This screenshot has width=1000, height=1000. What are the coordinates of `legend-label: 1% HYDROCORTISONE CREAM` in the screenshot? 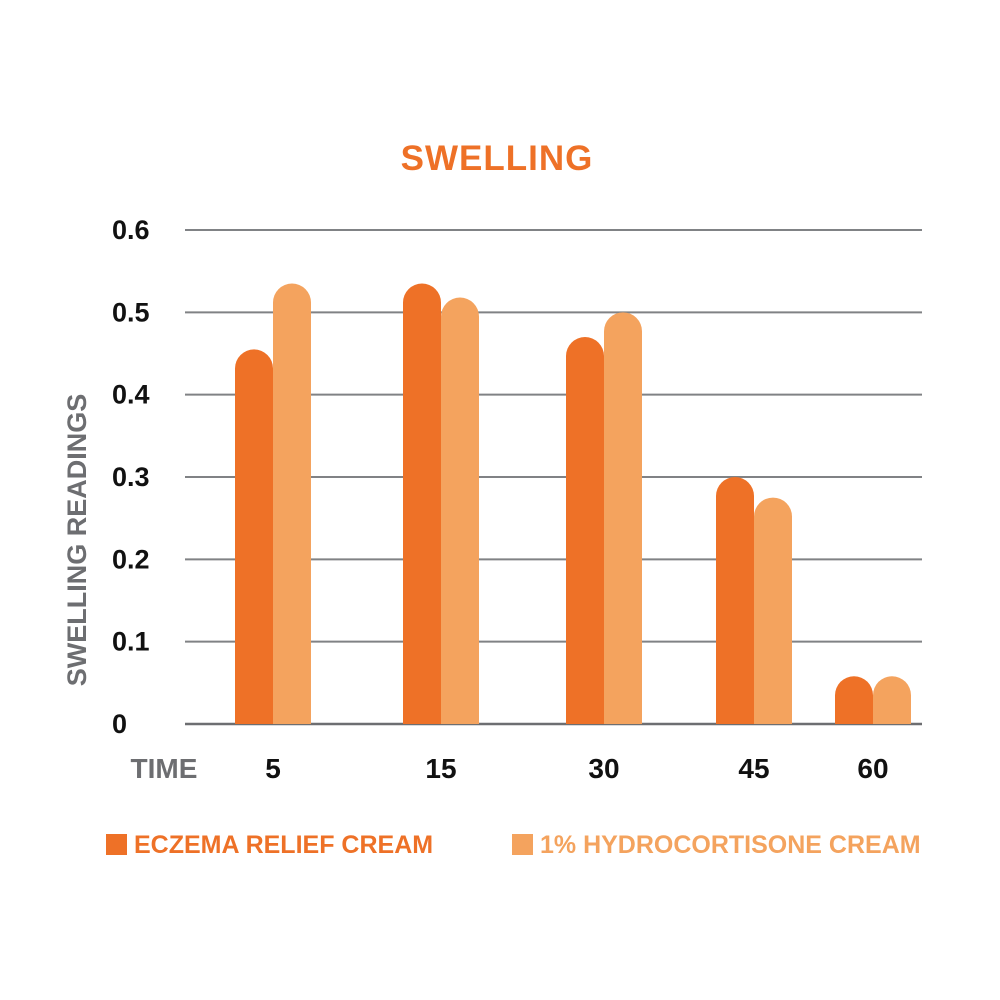 It's located at (730, 845).